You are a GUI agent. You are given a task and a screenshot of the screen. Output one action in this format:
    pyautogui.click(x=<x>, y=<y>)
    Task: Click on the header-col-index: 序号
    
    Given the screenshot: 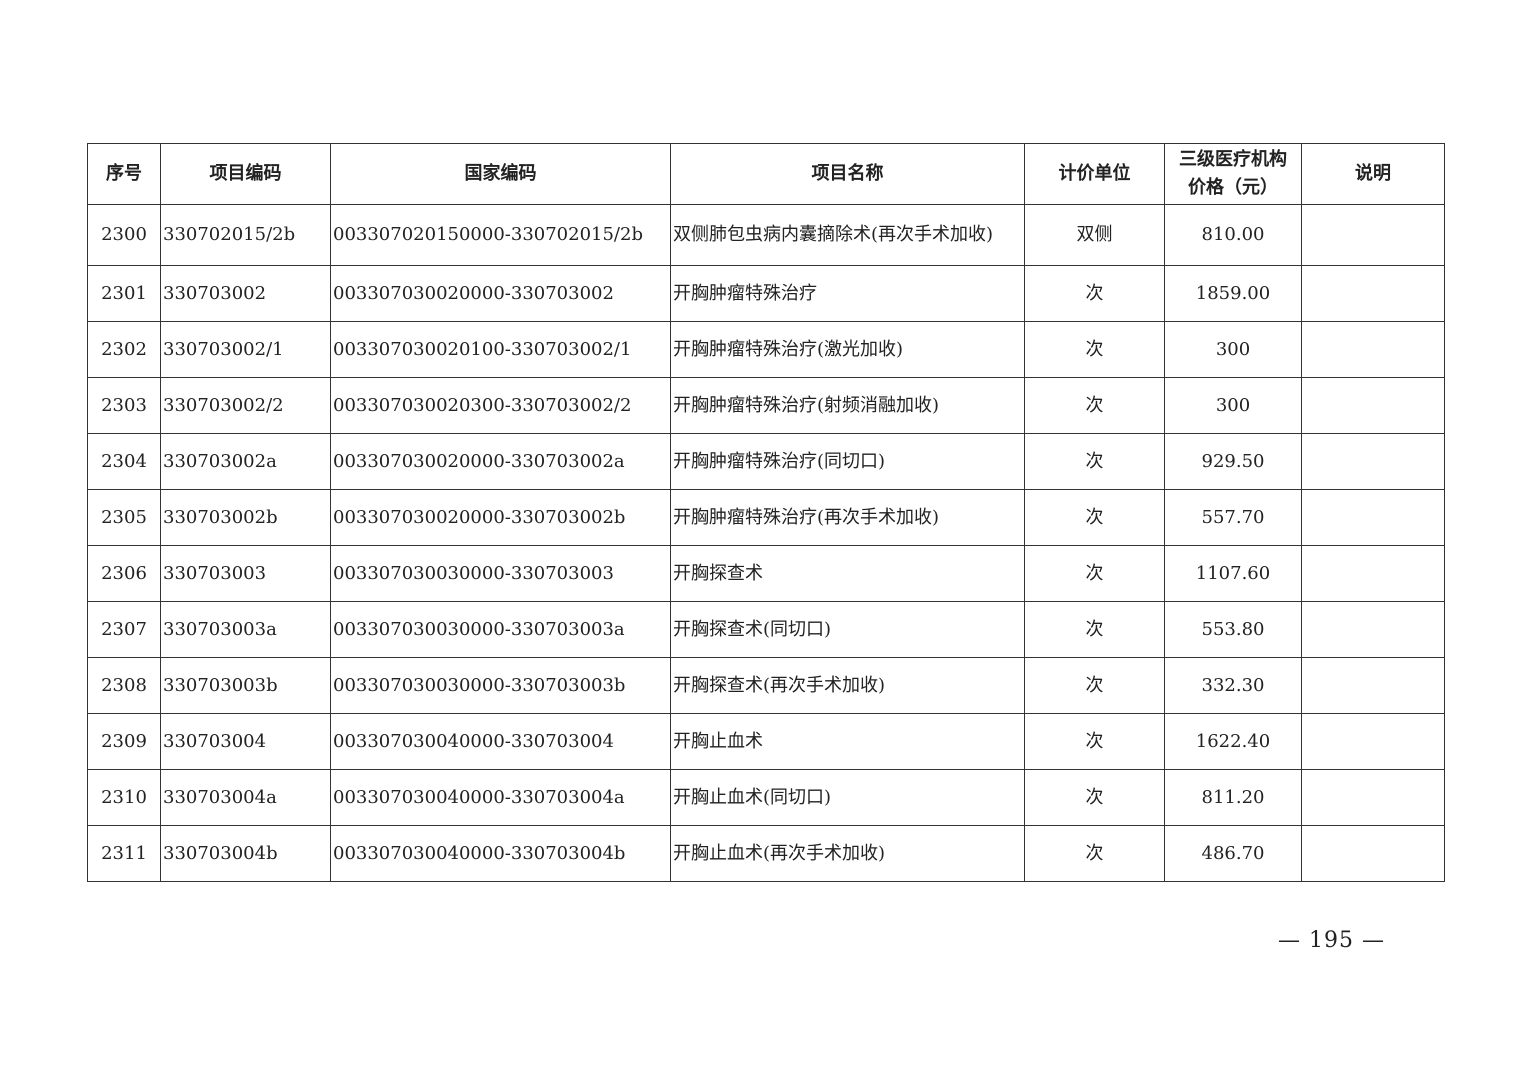 What is the action you would take?
    pyautogui.click(x=124, y=174)
    